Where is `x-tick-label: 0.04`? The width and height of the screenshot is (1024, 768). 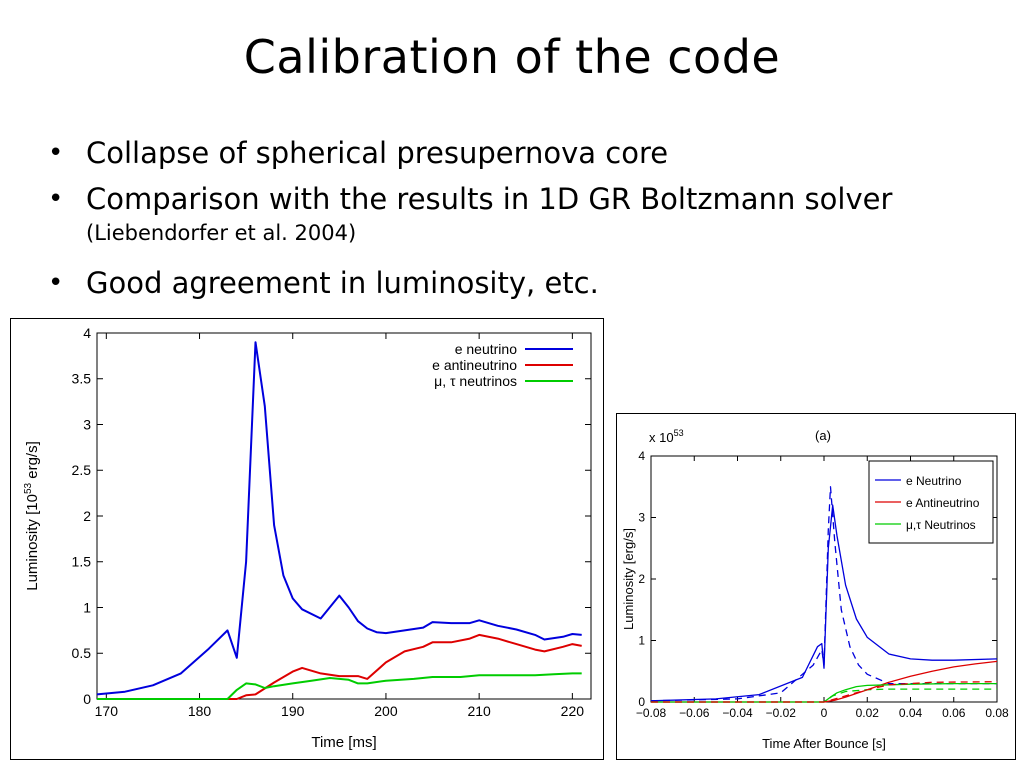 x-tick-label: 0.04 is located at coordinates (911, 713).